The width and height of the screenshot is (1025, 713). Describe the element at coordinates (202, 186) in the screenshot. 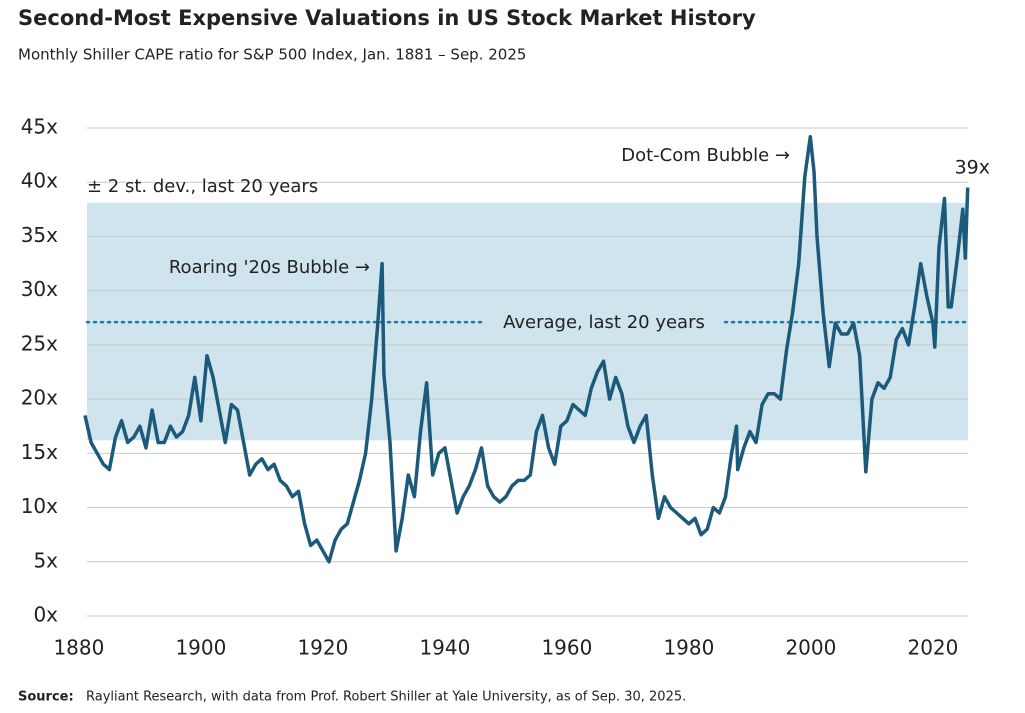

I see `band-label: ± 2 st. dev., last 20 years` at that location.